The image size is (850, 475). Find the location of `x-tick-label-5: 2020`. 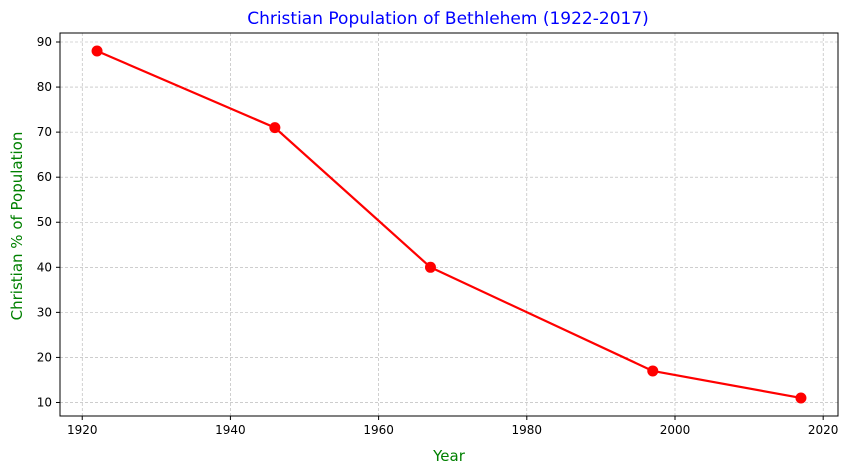

x-tick-label-5: 2020 is located at coordinates (823, 430).